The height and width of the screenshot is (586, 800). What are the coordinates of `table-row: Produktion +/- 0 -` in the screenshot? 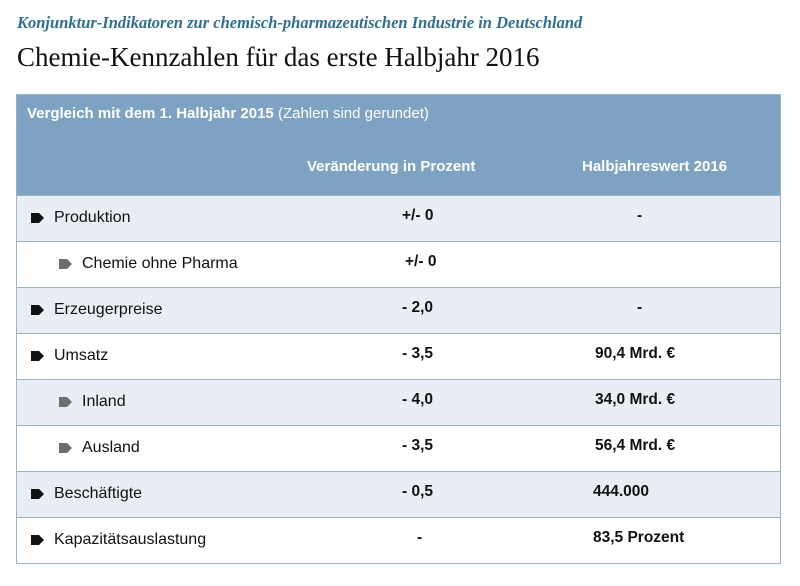 It's located at (398, 218).